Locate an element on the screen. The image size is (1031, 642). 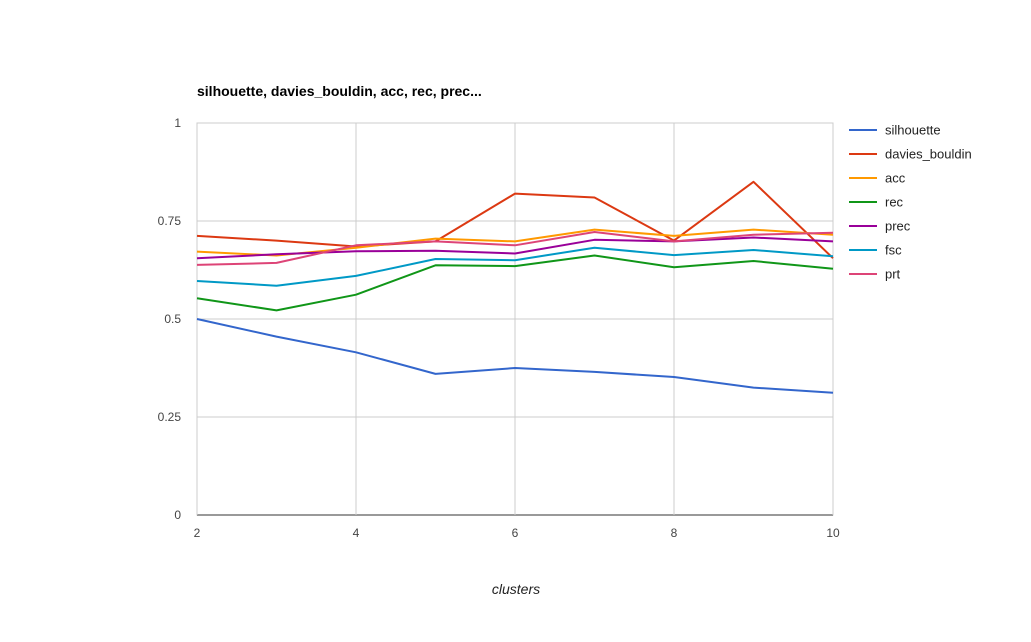
series-line-rec is located at coordinates (515, 283).